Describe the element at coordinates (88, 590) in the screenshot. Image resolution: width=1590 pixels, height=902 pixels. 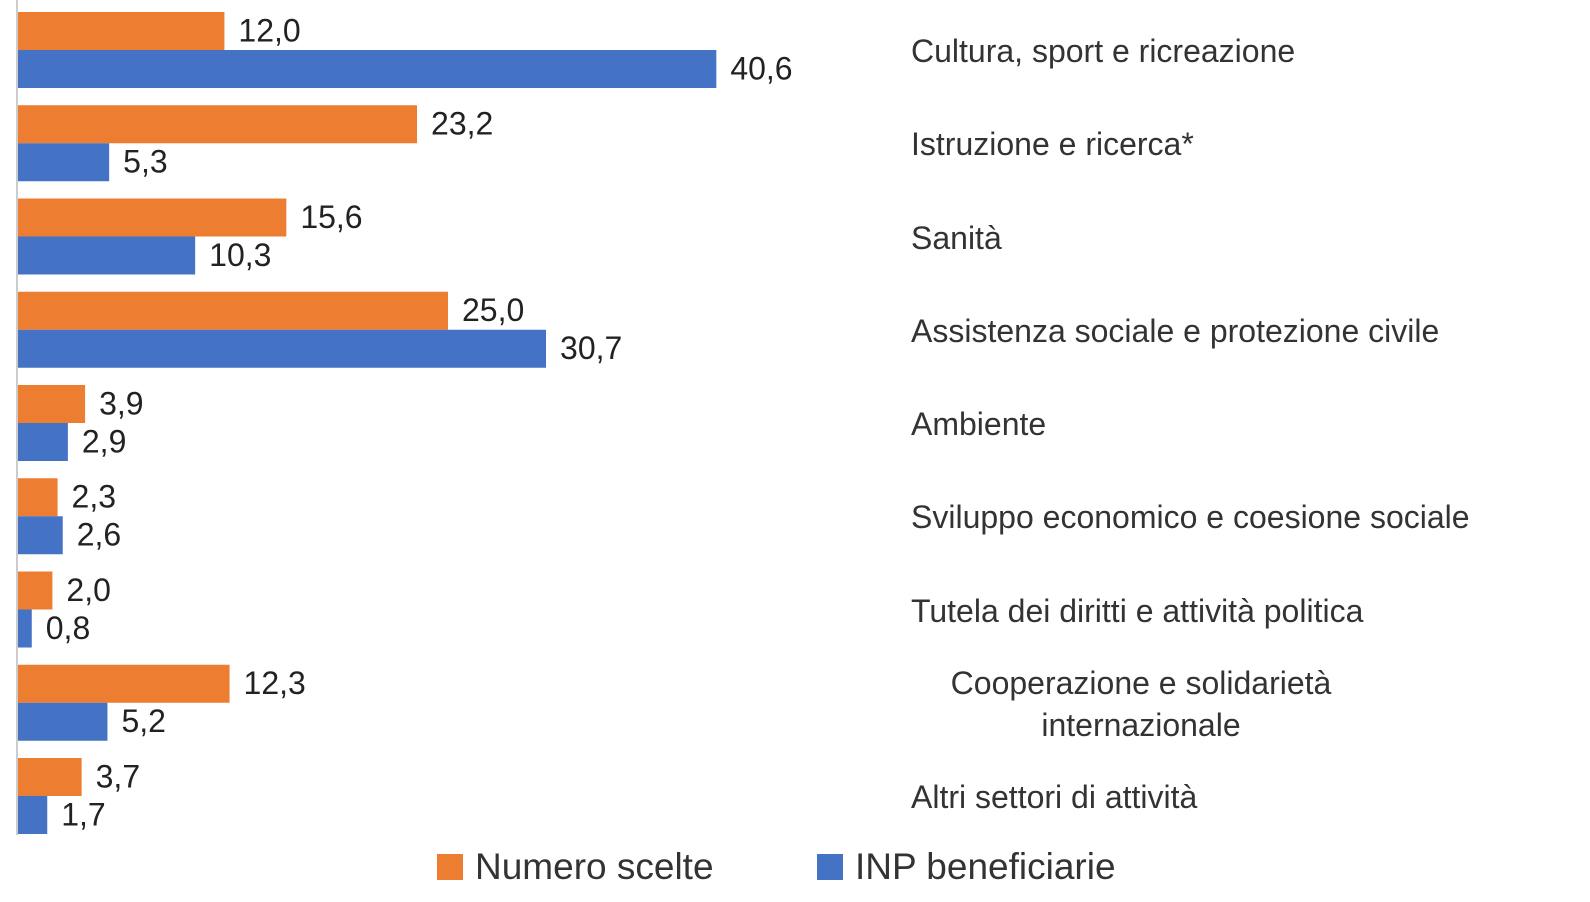
I see `value-label: 2,0` at that location.